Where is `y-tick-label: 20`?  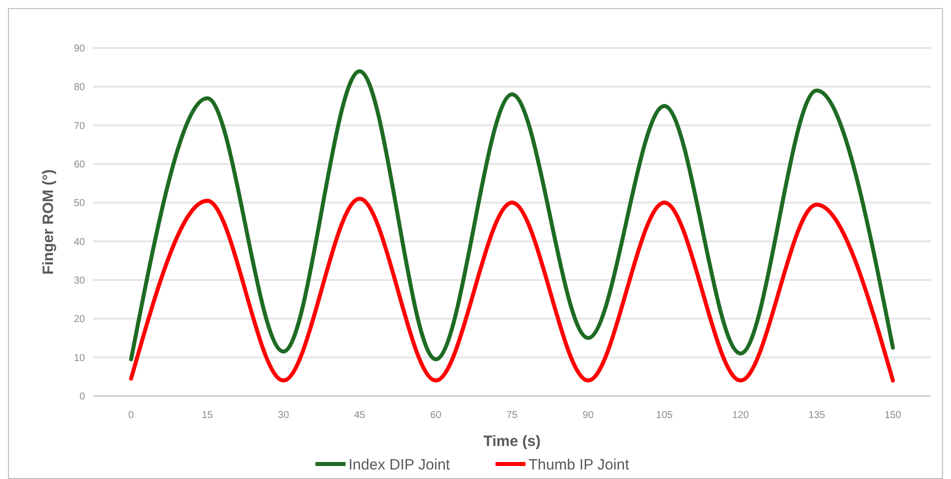 y-tick-label: 20 is located at coordinates (80, 320).